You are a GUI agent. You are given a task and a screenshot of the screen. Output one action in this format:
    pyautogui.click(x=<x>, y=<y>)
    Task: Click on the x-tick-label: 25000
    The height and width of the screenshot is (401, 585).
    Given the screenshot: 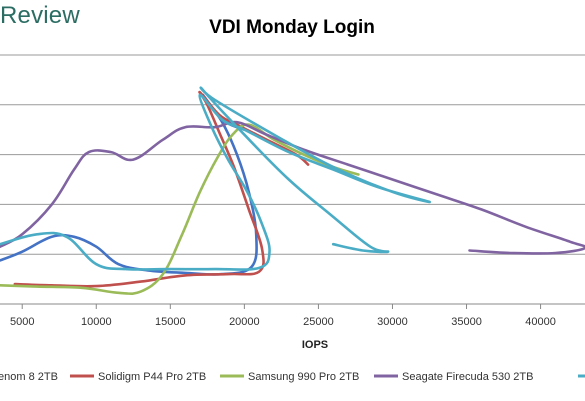 What is the action you would take?
    pyautogui.click(x=318, y=322)
    